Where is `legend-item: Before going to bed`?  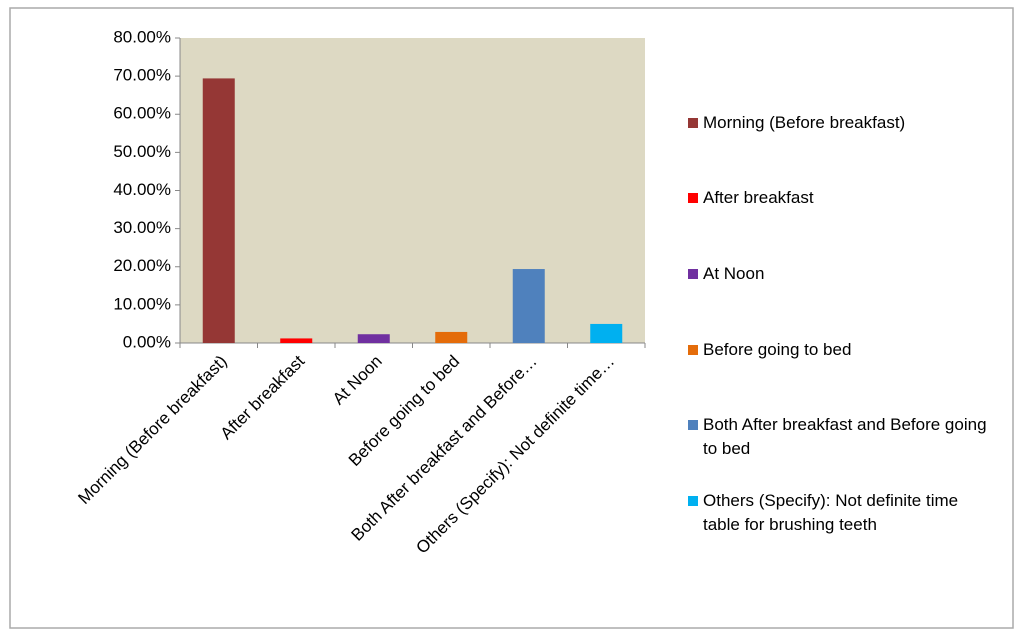
legend-item: Before going to bed is located at coordinates (843, 350).